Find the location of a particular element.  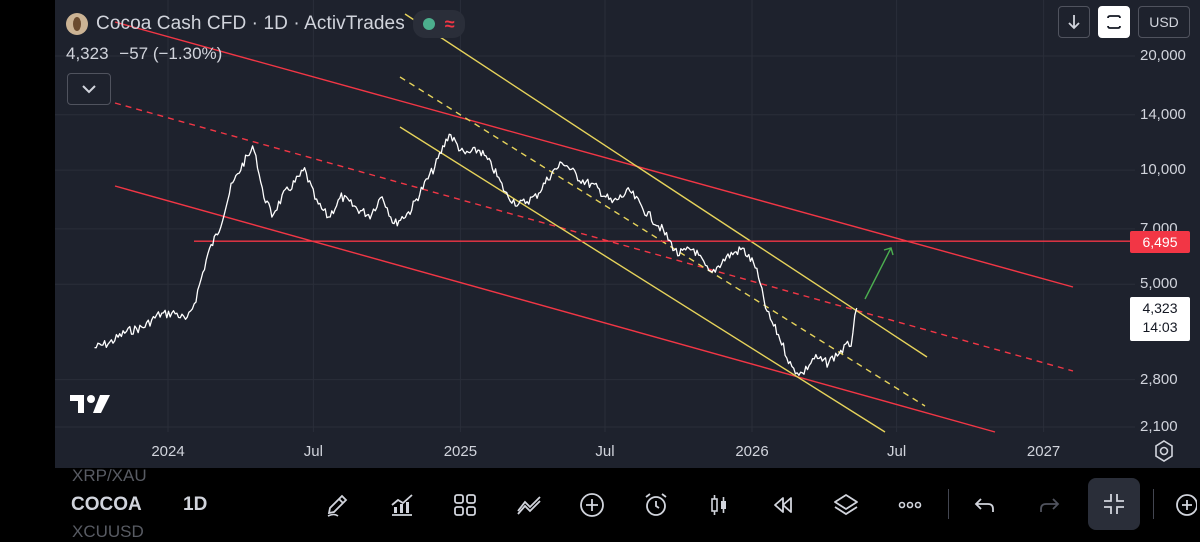

ticker-button is located at coordinates (1183, 505).